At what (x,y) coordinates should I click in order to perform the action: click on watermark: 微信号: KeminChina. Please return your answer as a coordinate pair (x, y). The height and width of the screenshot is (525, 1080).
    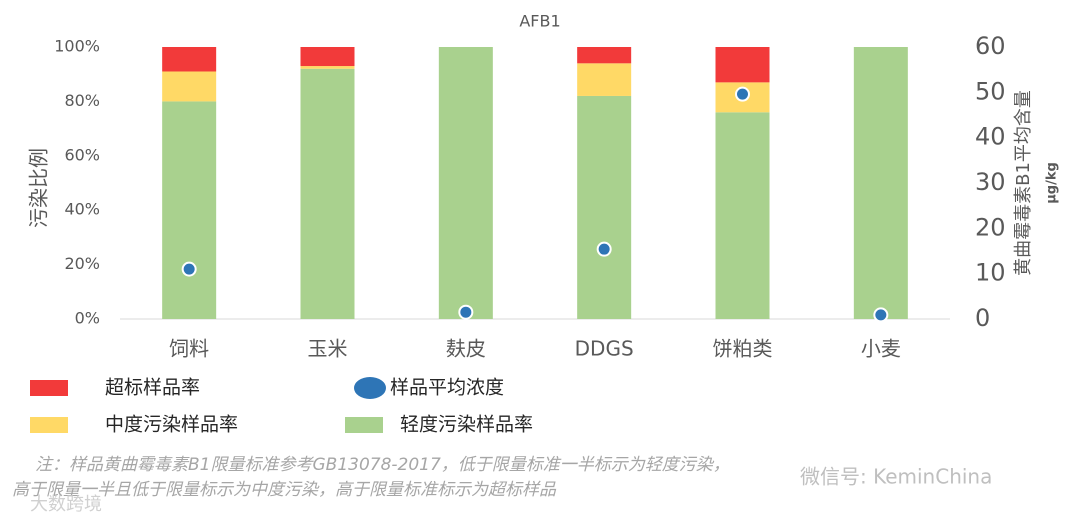
    Looking at the image, I should click on (896, 477).